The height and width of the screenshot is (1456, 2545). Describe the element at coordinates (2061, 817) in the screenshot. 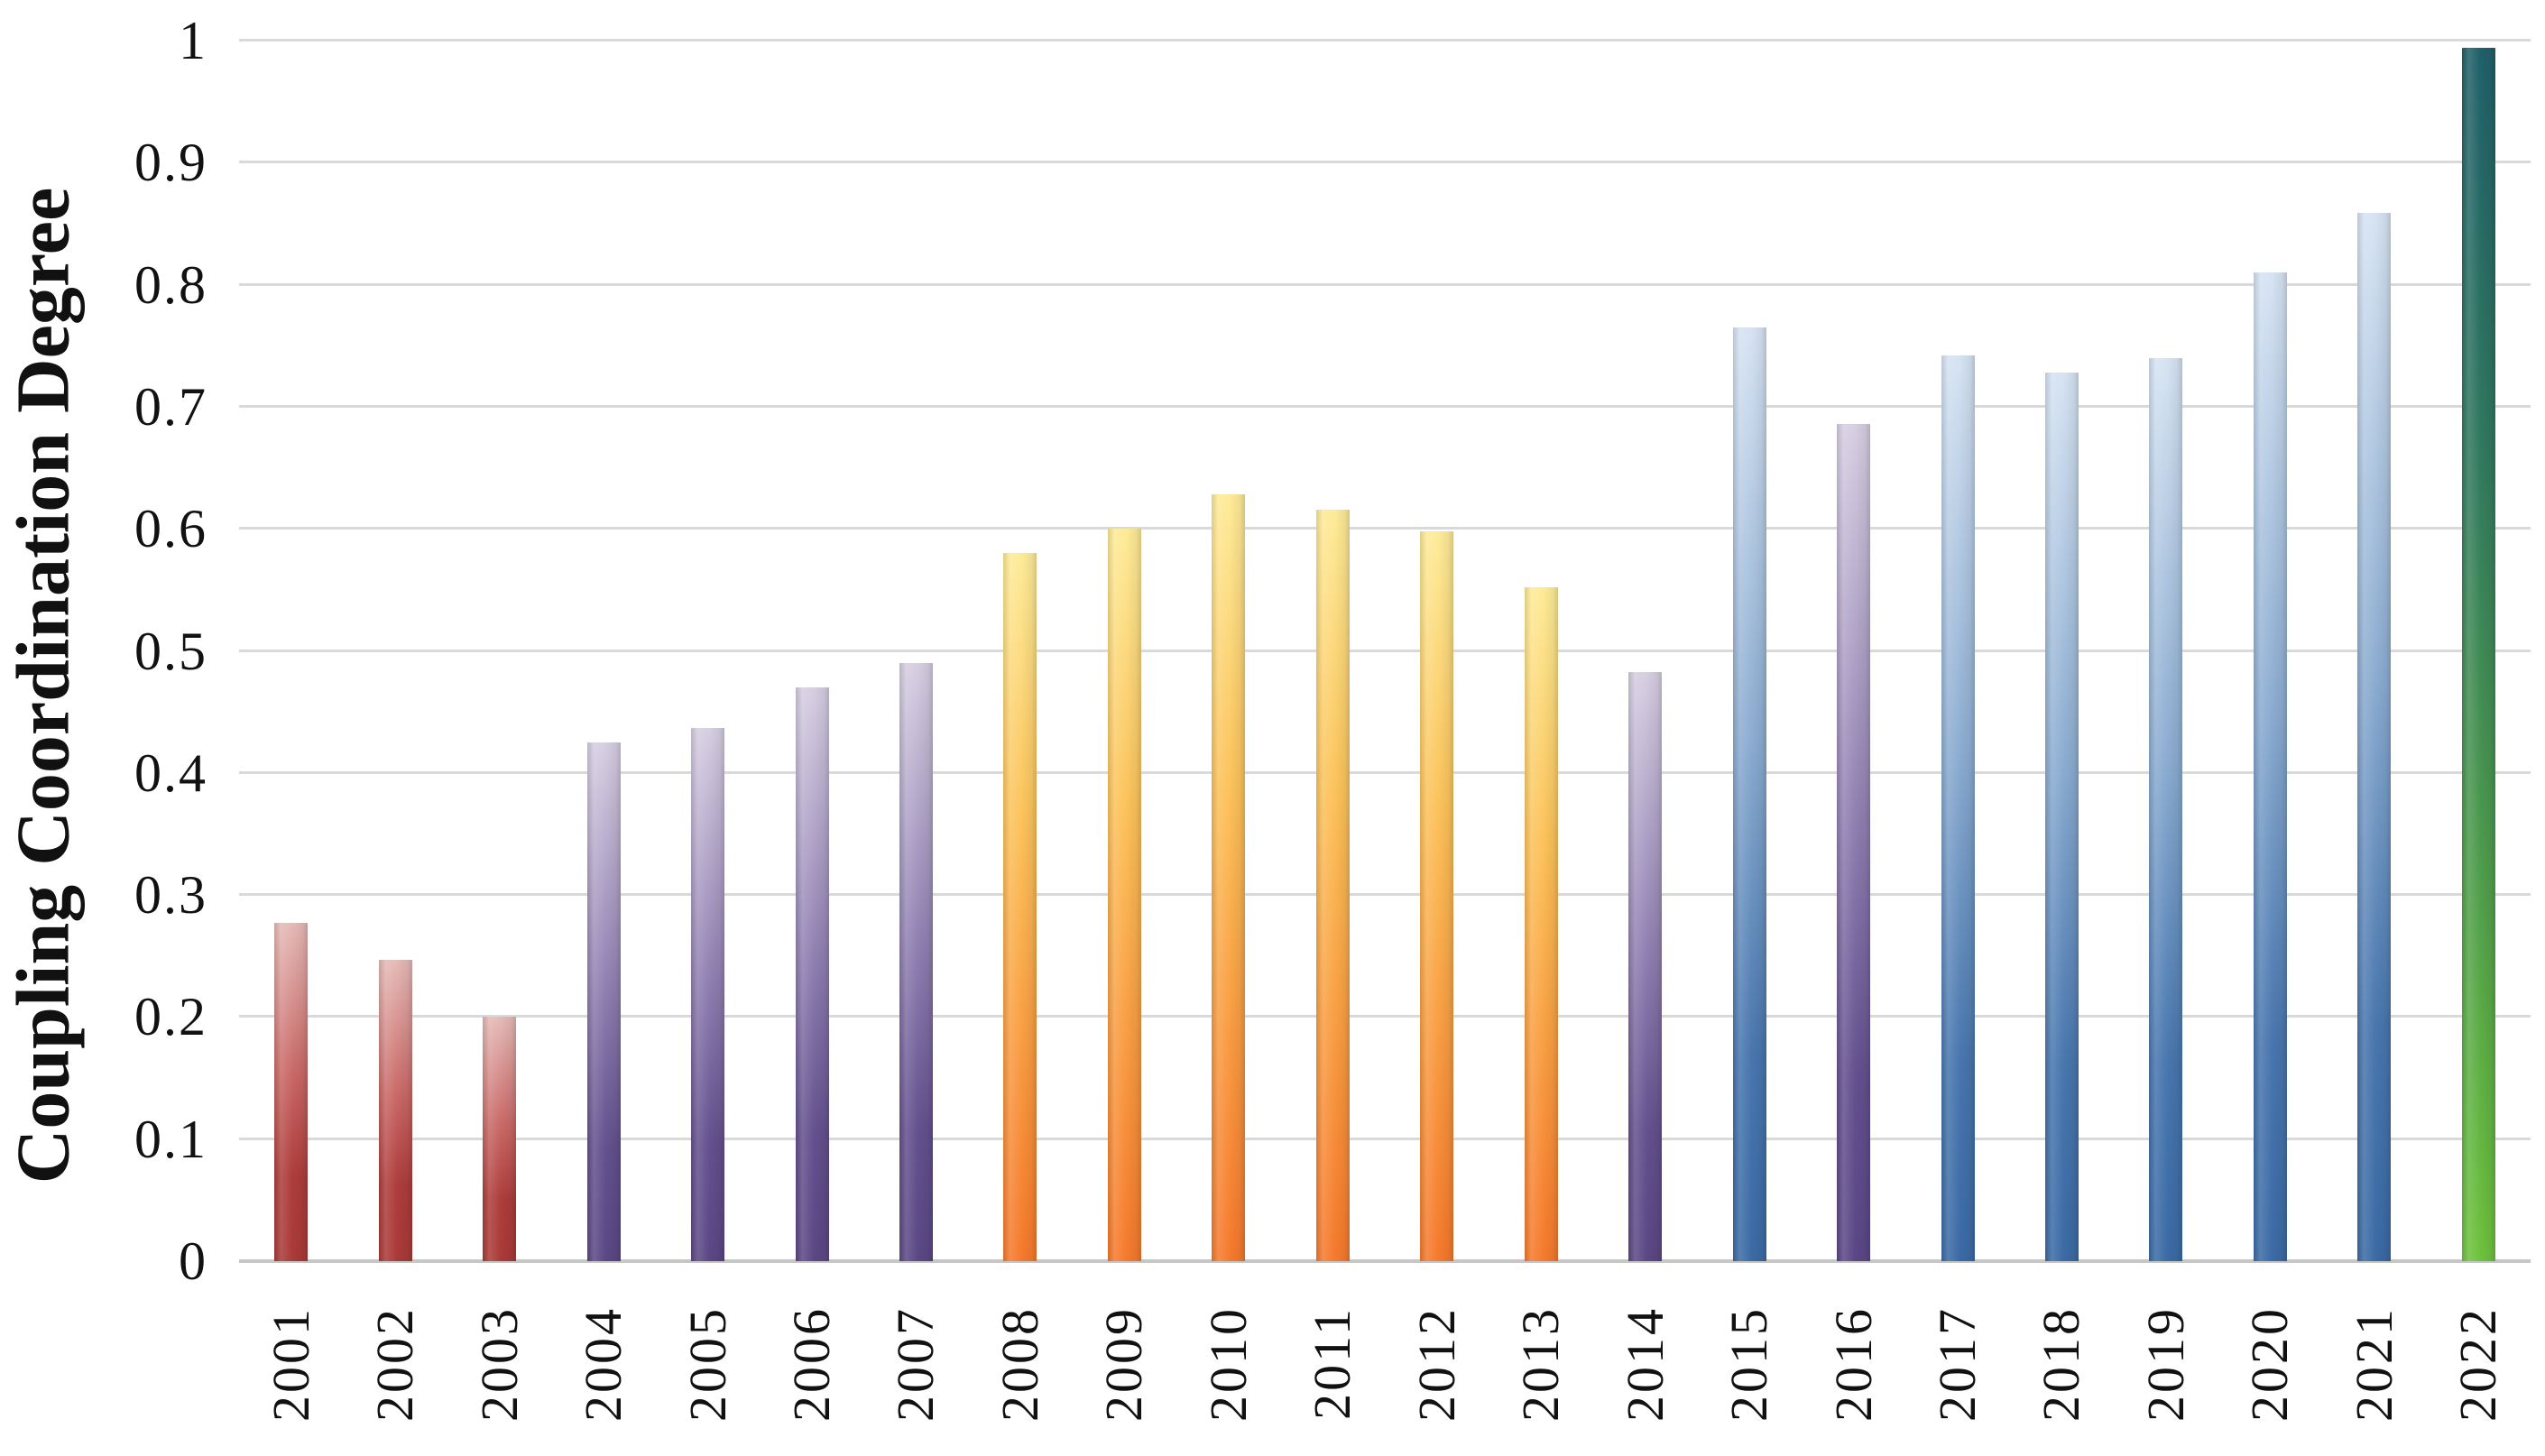

I see `bar-2018` at that location.